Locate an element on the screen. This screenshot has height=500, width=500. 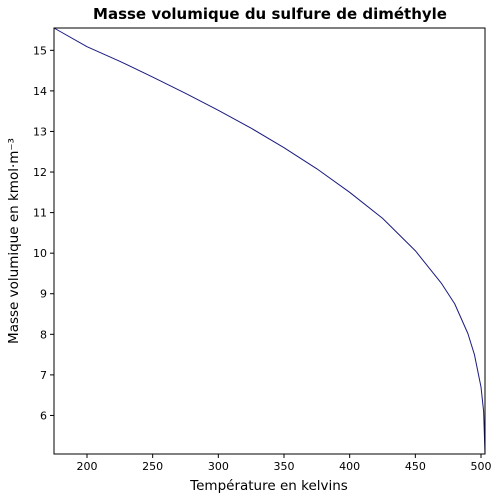
x-tick-label: 450 is located at coordinates (415, 466).